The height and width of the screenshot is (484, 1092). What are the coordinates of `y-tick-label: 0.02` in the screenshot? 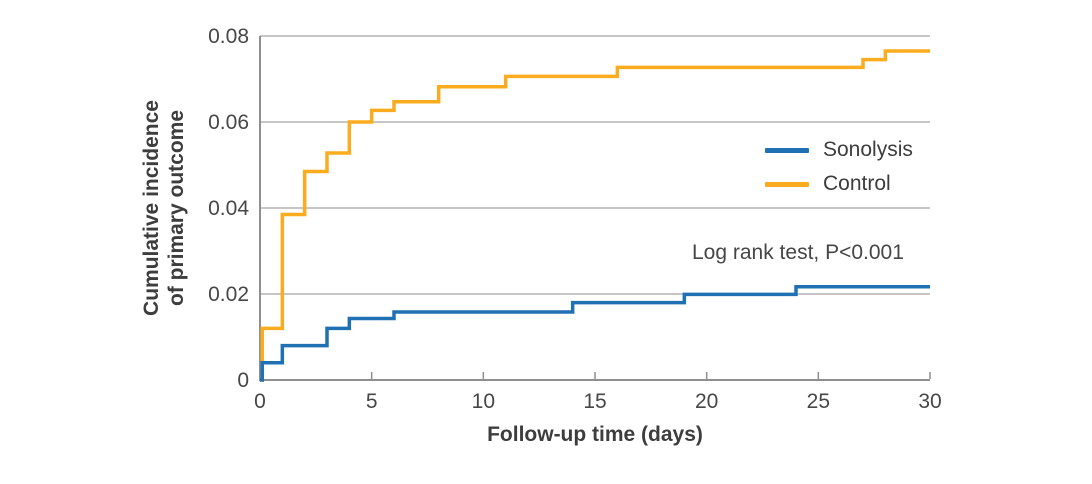 It's located at (228, 294).